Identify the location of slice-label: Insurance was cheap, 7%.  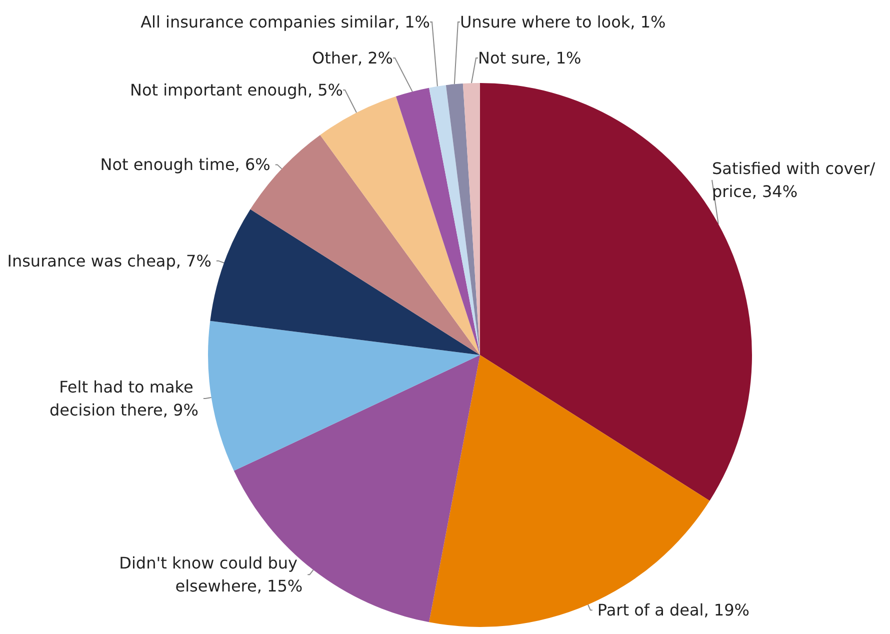
(109, 260).